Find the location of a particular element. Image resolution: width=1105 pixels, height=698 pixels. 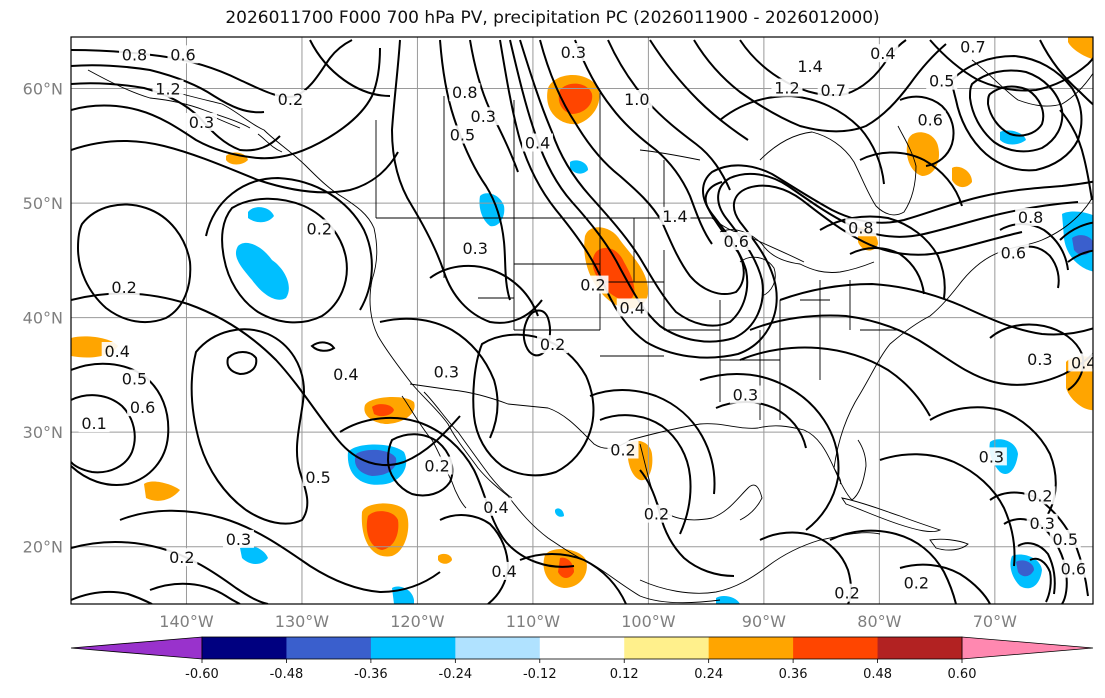

longitude-tick-label: 80°W is located at coordinates (879, 621).